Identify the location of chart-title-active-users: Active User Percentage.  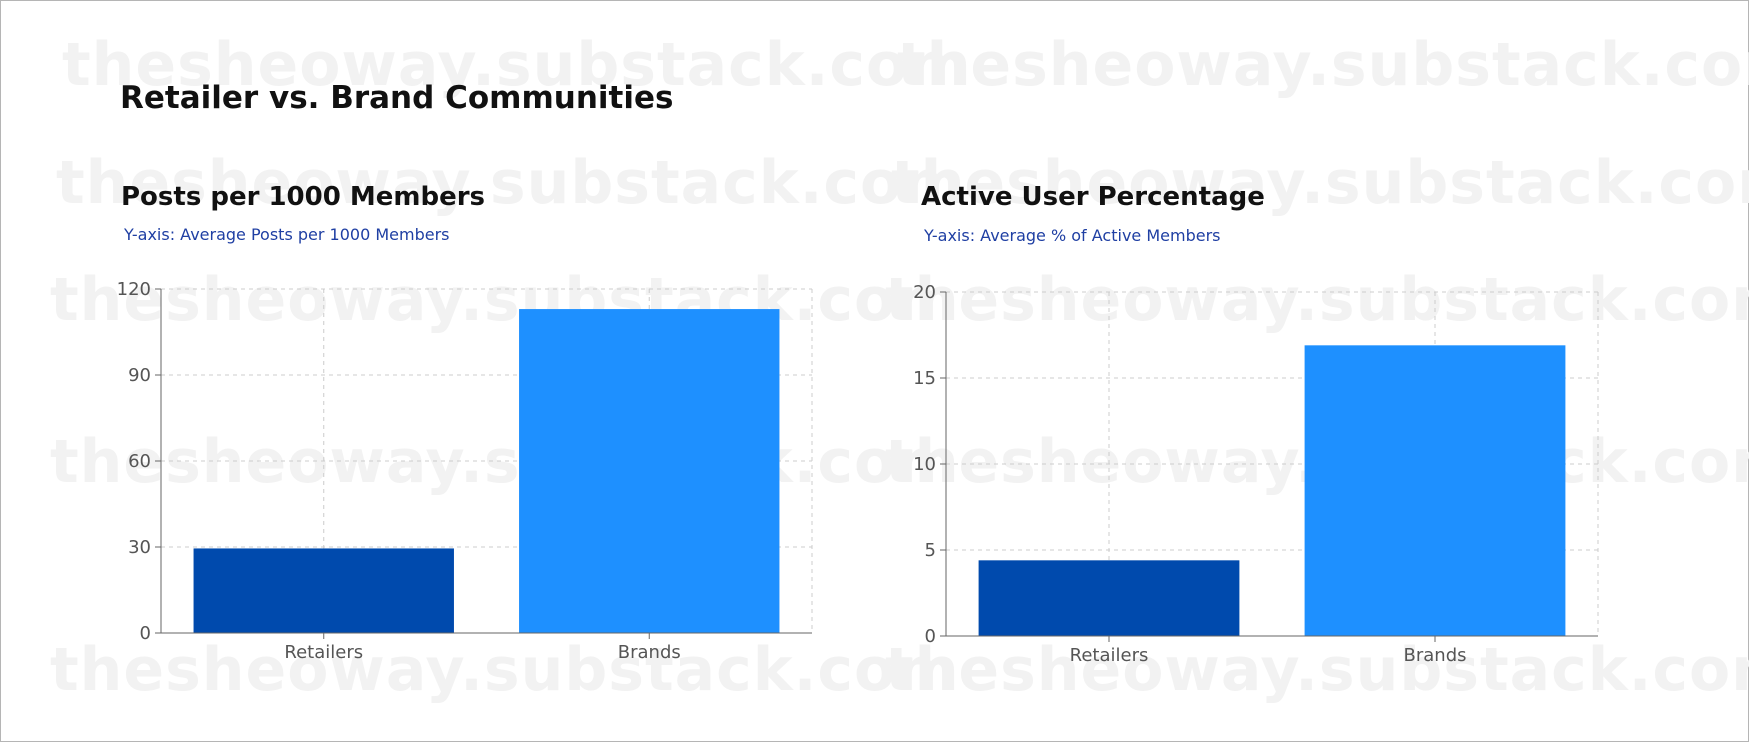
(1093, 197).